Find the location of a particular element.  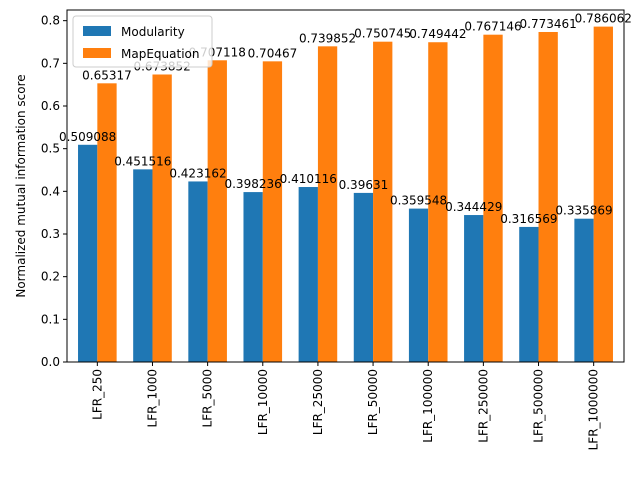

data-label-modularity: 0.39631 is located at coordinates (364, 185).